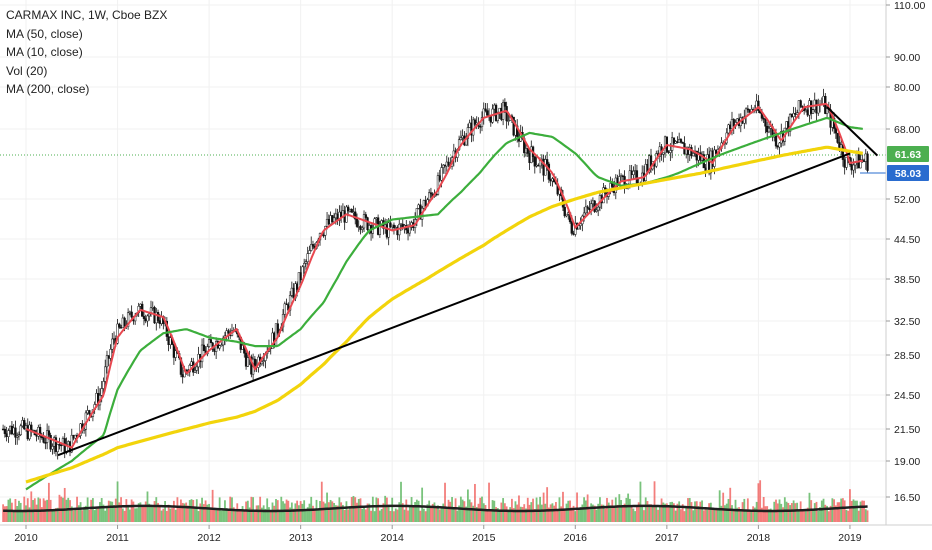  What do you see at coordinates (48, 89) in the screenshot?
I see `indicator-ma200: MA (200, close)` at bounding box center [48, 89].